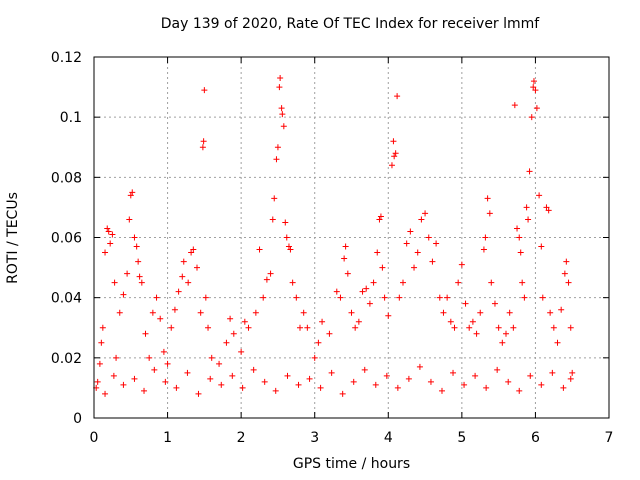 This screenshot has height=480, width=640. What do you see at coordinates (66, 58) in the screenshot?
I see `y-tick-label: 0.12` at bounding box center [66, 58].